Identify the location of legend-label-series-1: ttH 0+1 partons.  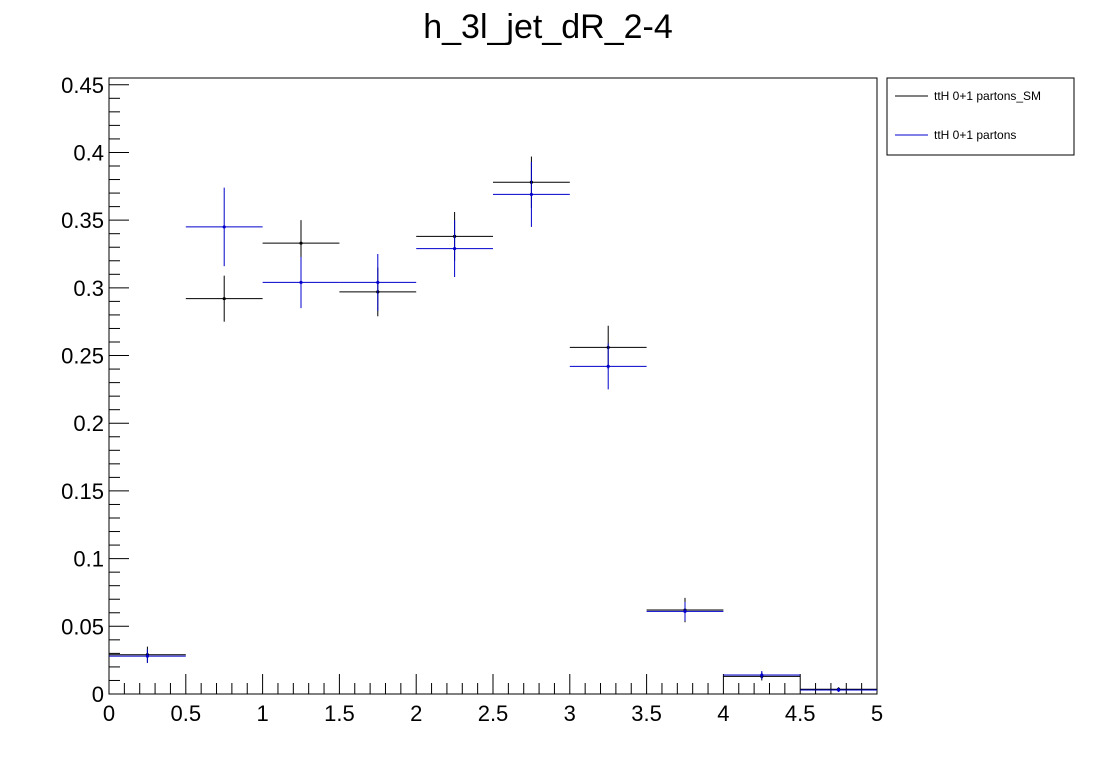
(975, 135).